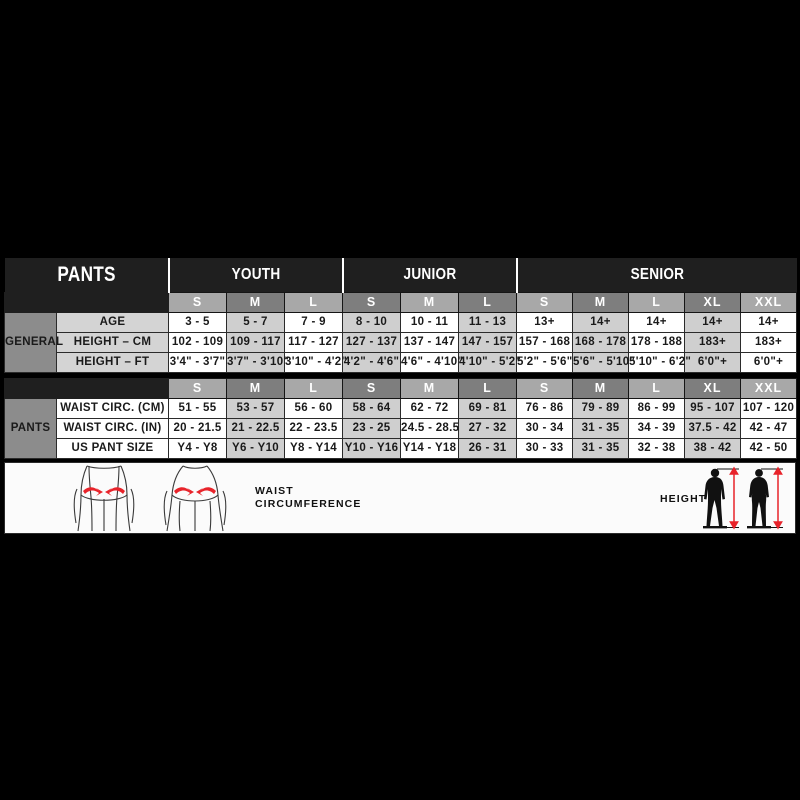 This screenshot has width=800, height=800. Describe the element at coordinates (545, 388) in the screenshot. I see `size-senior-s: S` at that location.